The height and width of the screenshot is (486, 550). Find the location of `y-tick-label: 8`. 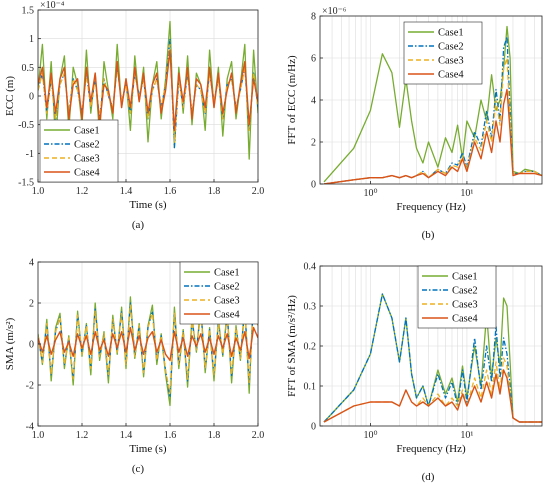

y-tick-label: 8 is located at coordinates (313, 17).